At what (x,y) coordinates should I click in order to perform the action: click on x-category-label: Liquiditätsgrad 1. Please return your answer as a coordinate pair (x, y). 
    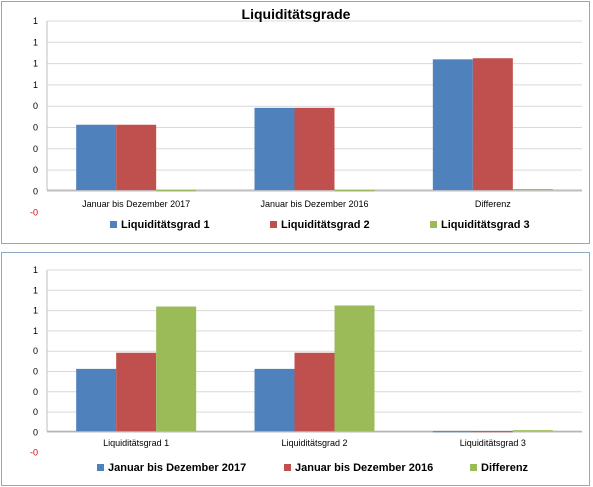
    Looking at the image, I should click on (136, 443).